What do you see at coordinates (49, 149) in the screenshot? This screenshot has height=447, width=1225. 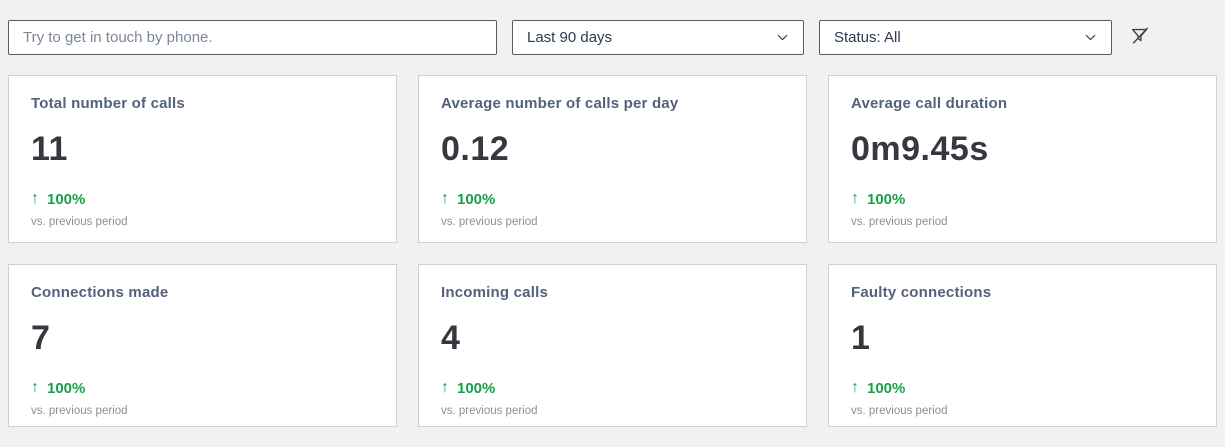 I see `card-value: 11` at bounding box center [49, 149].